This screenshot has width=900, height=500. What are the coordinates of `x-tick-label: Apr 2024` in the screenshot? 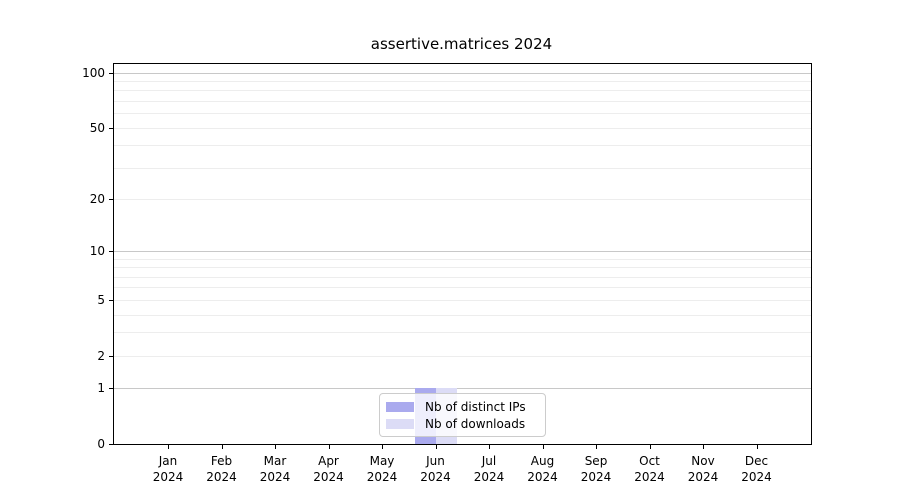 It's located at (329, 469).